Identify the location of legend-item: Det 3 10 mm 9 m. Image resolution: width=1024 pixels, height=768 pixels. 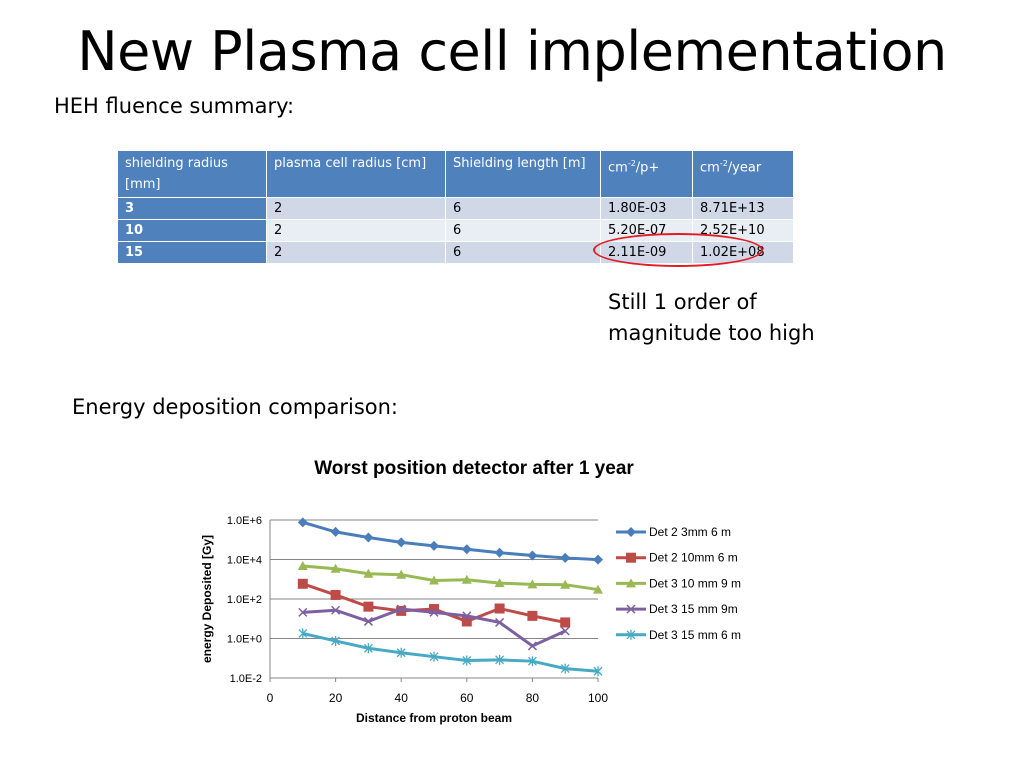
(678, 583).